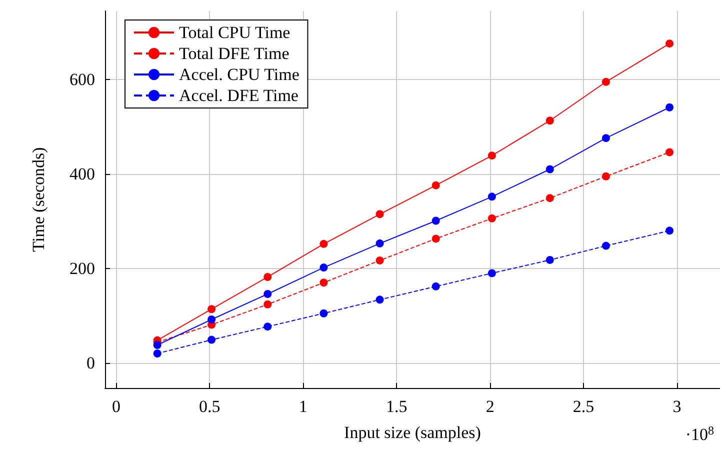 Image resolution: width=728 pixels, height=459 pixels. What do you see at coordinates (583, 406) in the screenshot?
I see `x-tick-label: 2.5` at bounding box center [583, 406].